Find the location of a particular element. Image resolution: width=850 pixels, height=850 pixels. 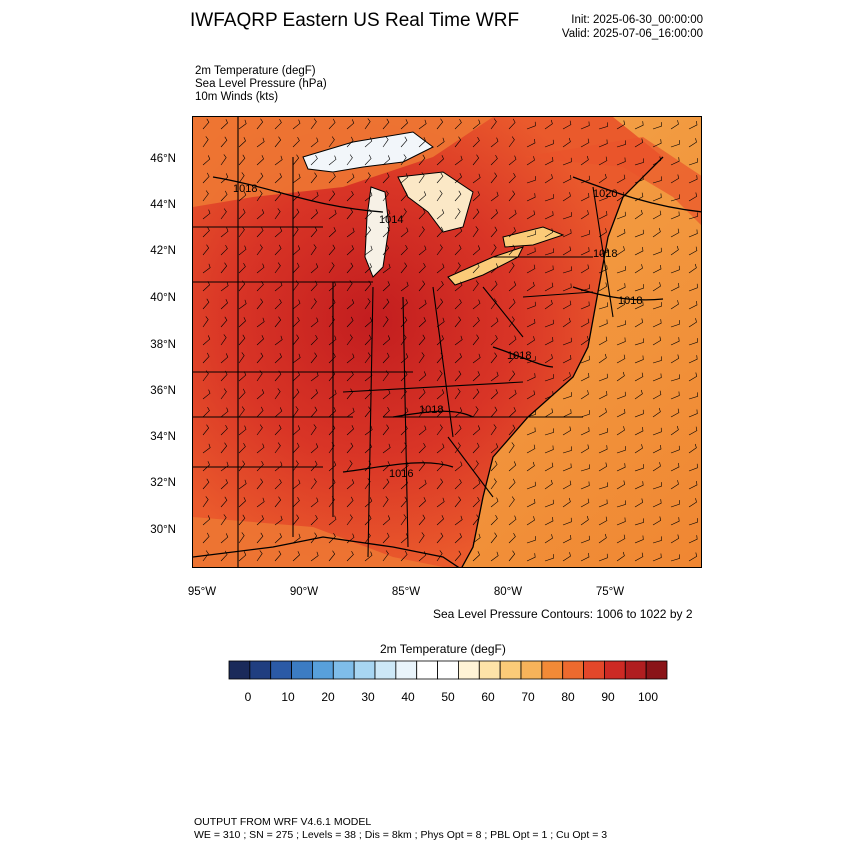

northeast-band is located at coordinates (612, 181).